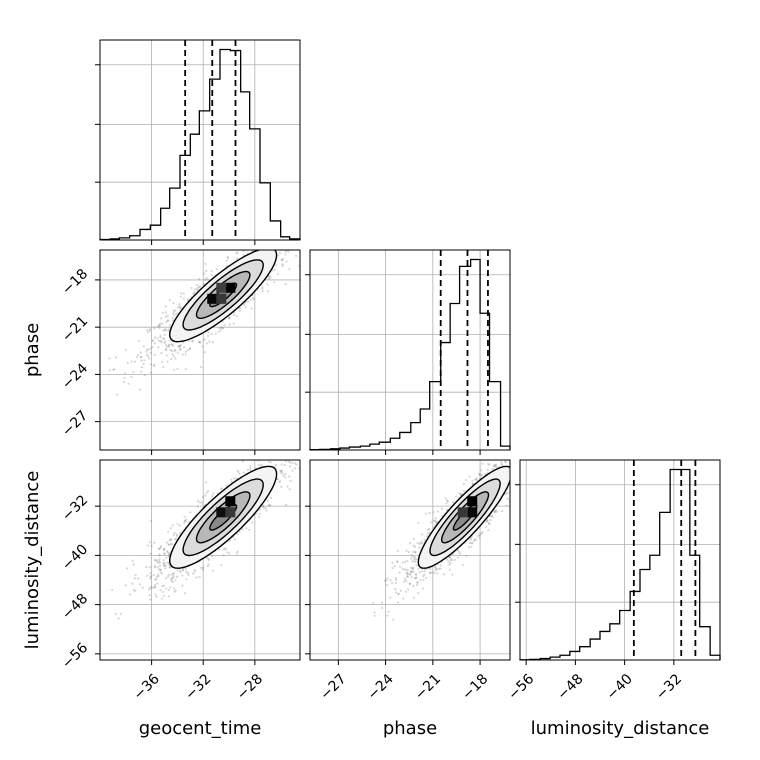  Describe the element at coordinates (428, 687) in the screenshot. I see `x-tick-label-phase: −21` at that location.